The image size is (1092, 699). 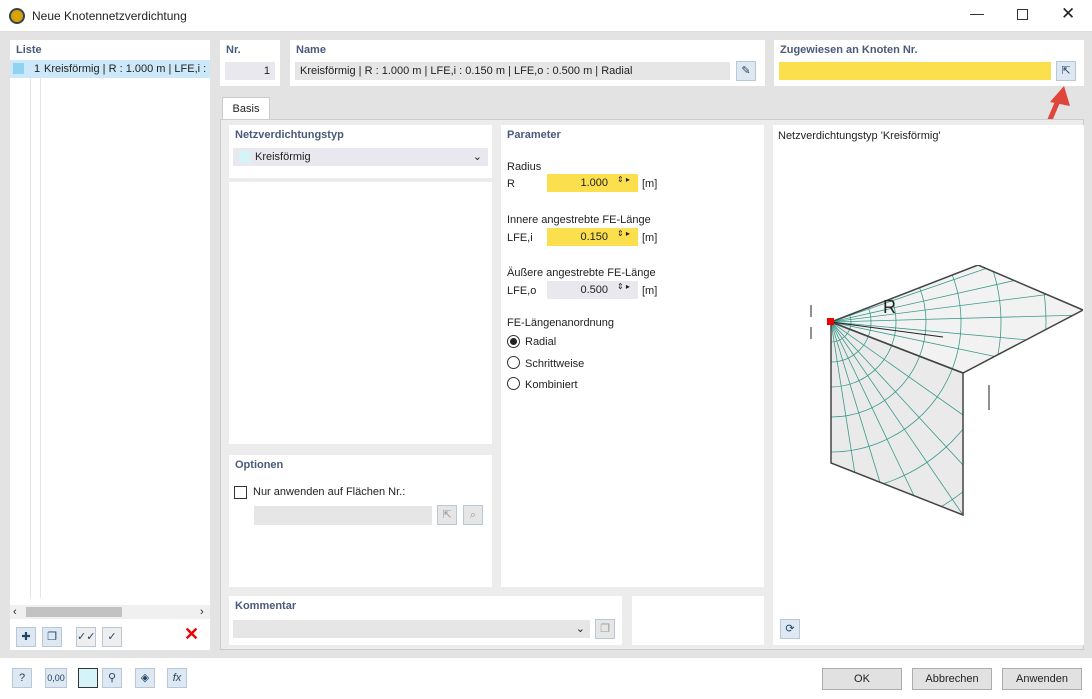 I want to click on title-bar: Neue Knotennetzverdichtung — ✕, so click(x=546, y=16).